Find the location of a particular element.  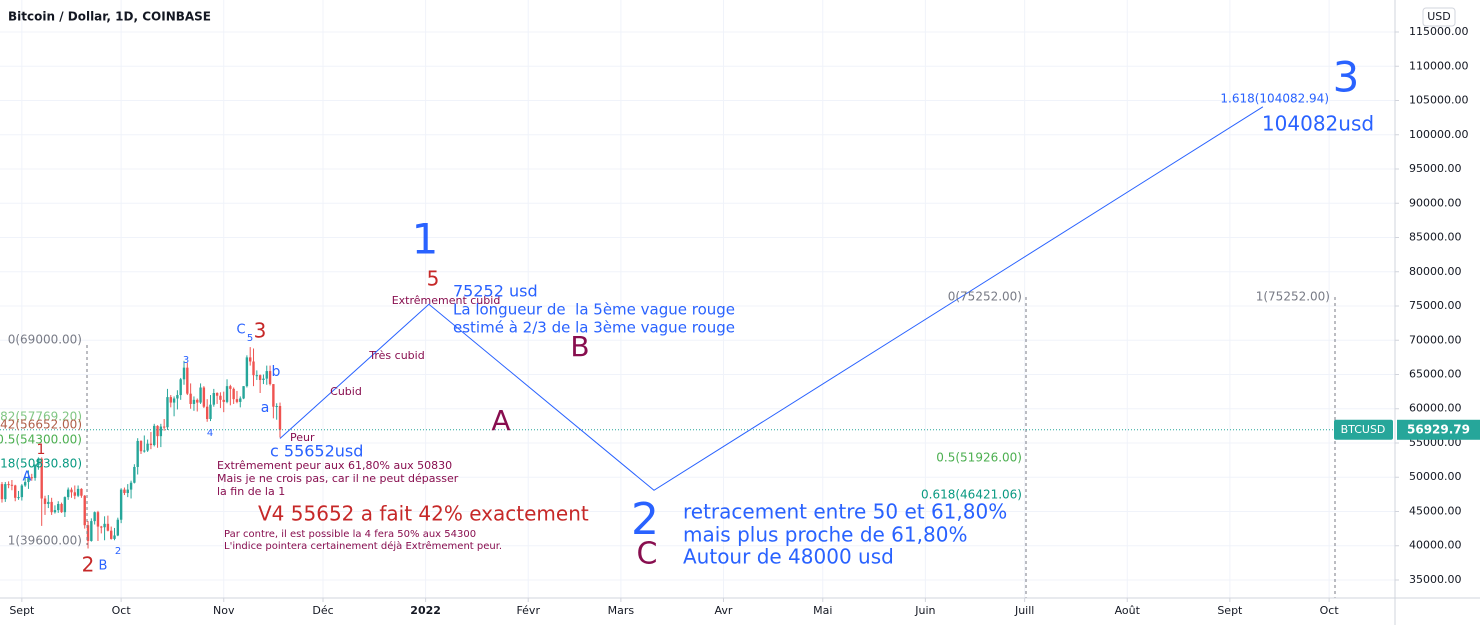

y-tick-label: 50000.00 is located at coordinates (1435, 476).